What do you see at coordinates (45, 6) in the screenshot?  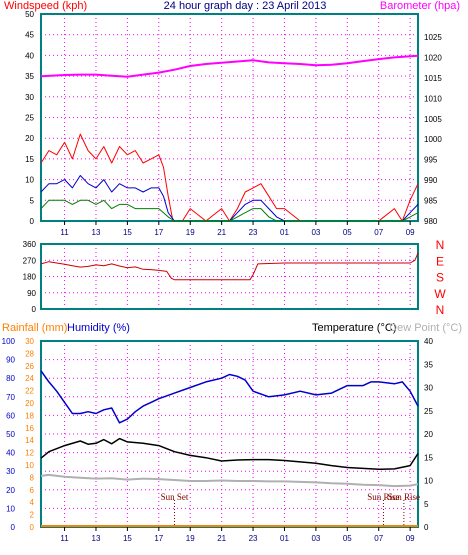 I see `windspeed-axis-label: Windspeed (kph)` at bounding box center [45, 6].